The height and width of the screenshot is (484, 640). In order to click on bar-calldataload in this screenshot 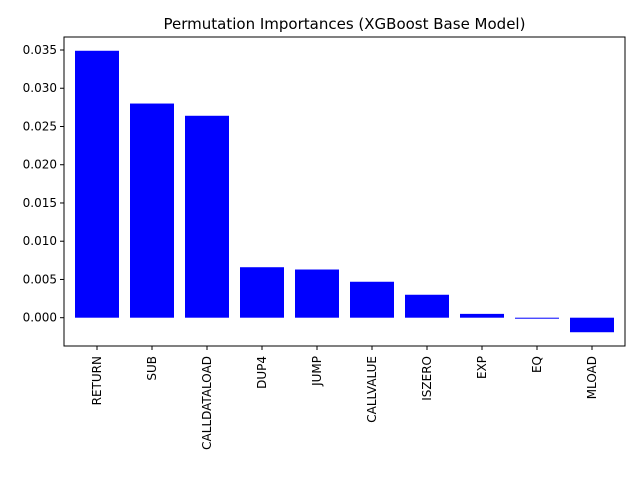, I will do `click(207, 216)`.